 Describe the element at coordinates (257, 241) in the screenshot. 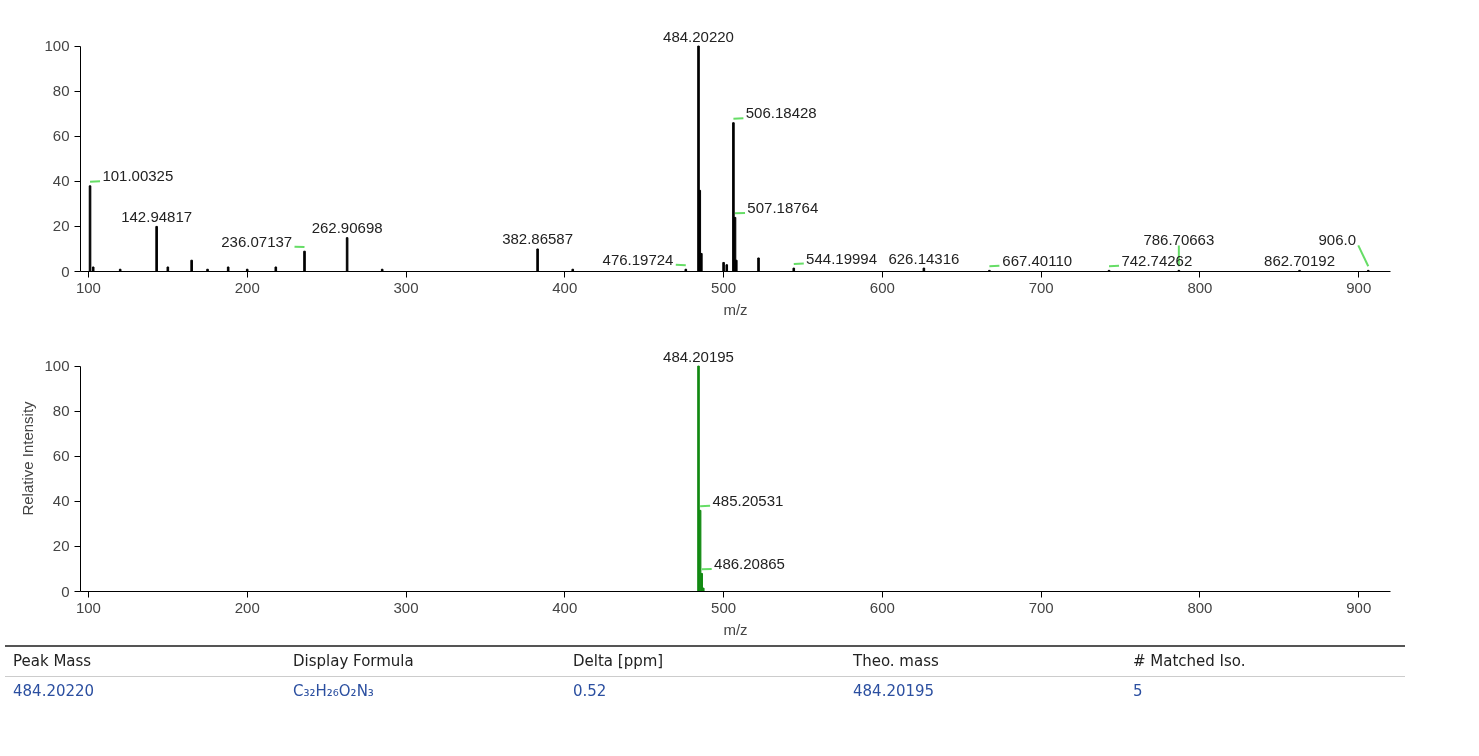

I see `annotation: 236.07137` at that location.